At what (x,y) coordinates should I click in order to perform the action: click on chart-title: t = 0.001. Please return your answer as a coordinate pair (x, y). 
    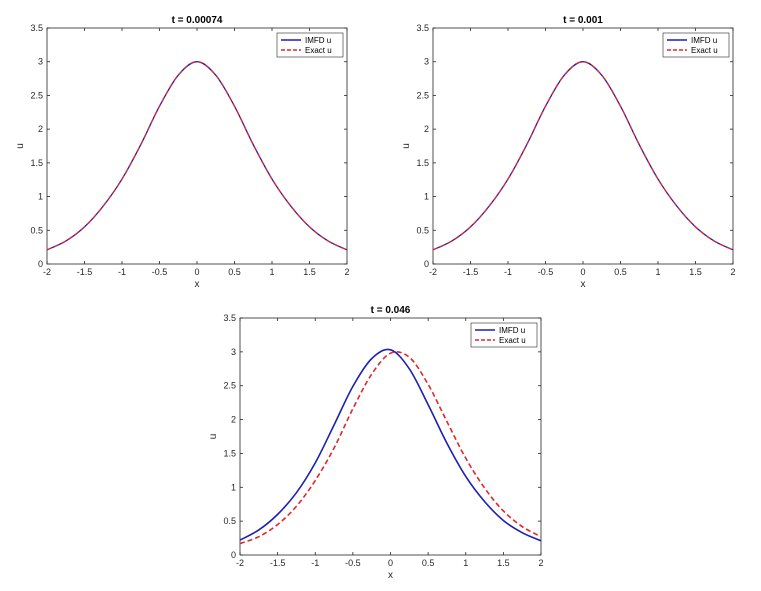
    Looking at the image, I should click on (583, 20).